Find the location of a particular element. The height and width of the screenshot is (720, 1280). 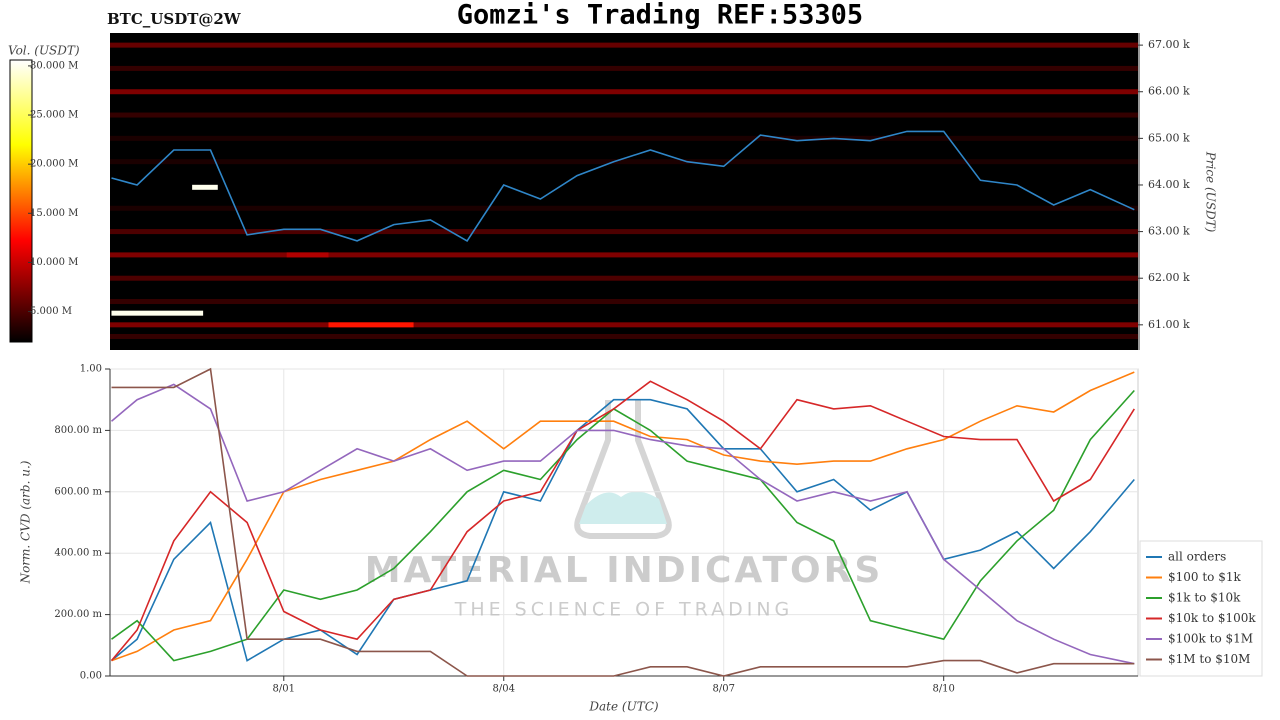

colorbar-tick-label: 15.000 M is located at coordinates (54, 213).